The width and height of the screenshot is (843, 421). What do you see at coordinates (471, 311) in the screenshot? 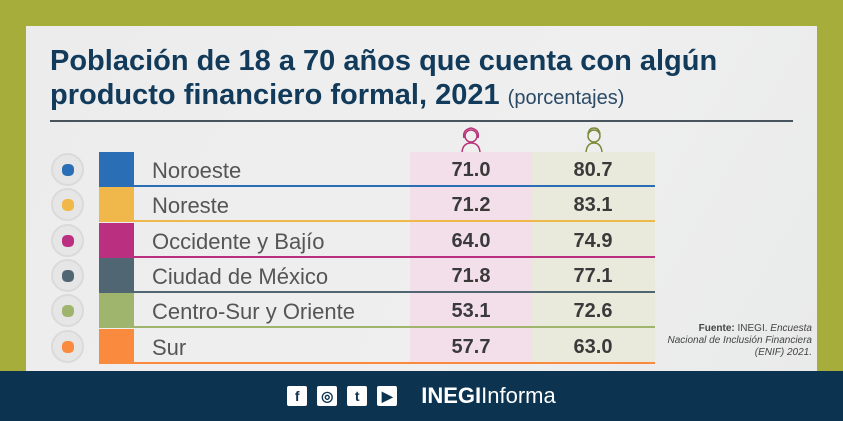
I see `women-value: 53.1` at bounding box center [471, 311].